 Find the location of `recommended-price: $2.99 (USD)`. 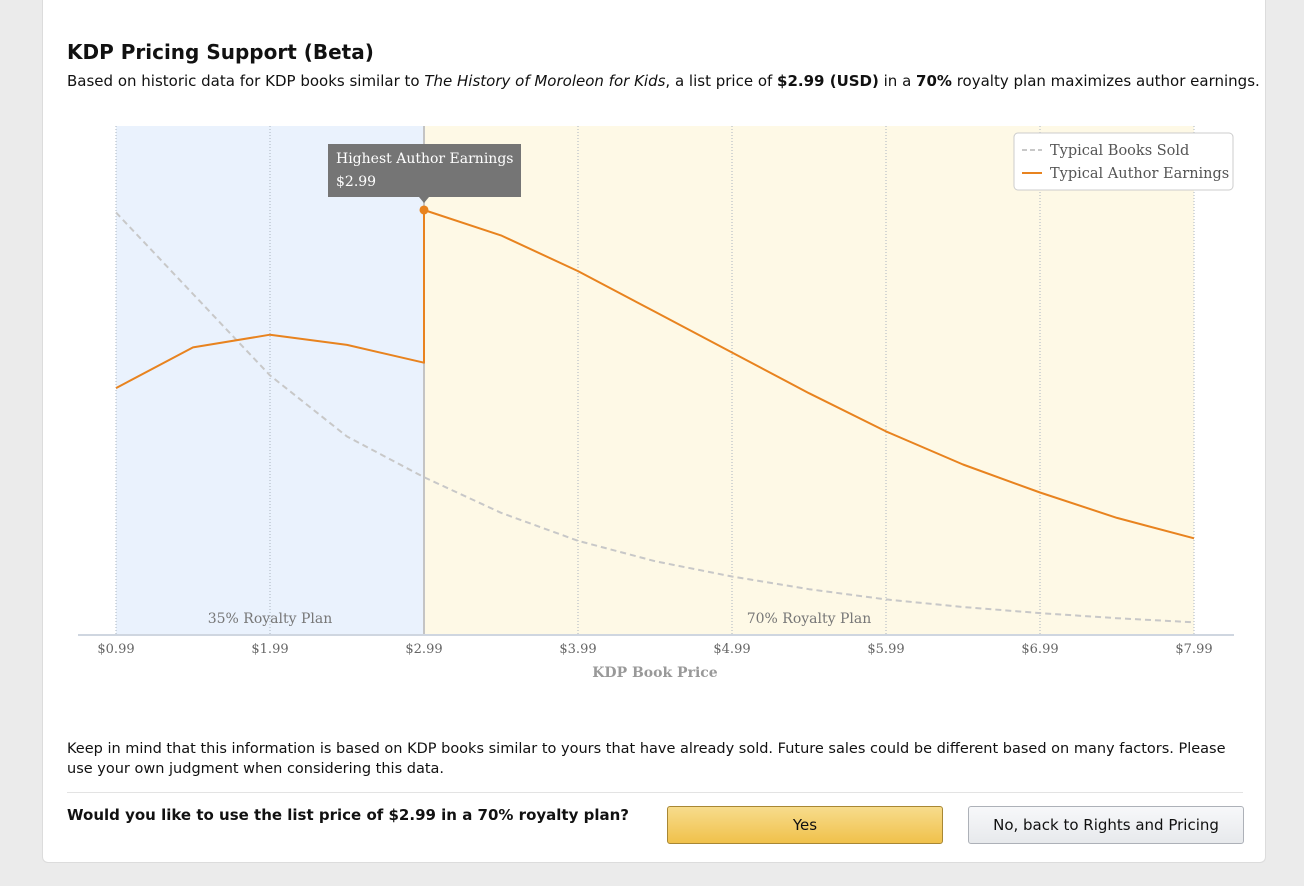

recommended-price: $2.99 (USD) is located at coordinates (828, 81).